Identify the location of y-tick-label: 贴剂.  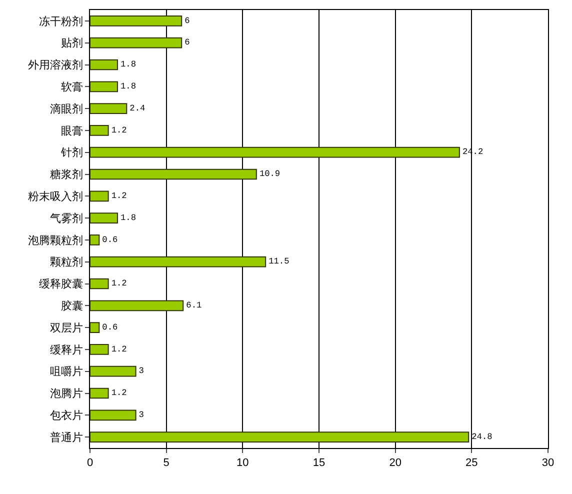
(71, 43).